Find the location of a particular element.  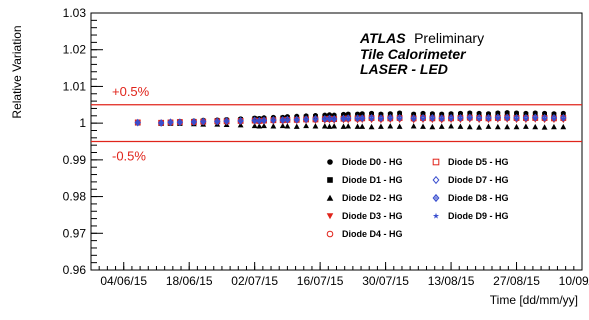

legend-item: Diode D0 - HG is located at coordinates (365, 162).